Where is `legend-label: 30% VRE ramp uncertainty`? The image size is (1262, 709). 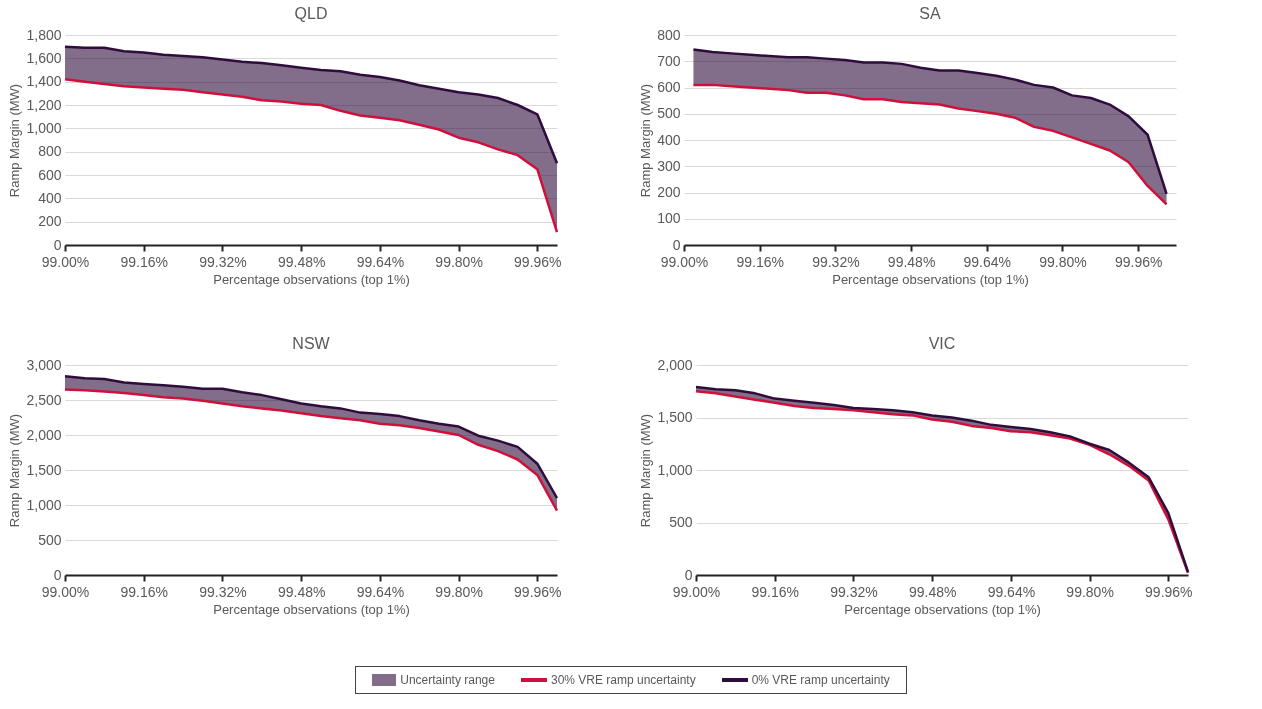 legend-label: 30% VRE ramp uncertainty is located at coordinates (623, 680).